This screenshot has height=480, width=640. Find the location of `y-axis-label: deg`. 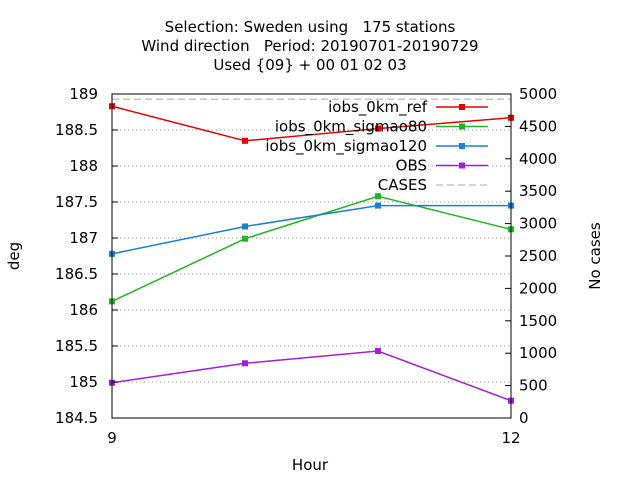

y-axis-label: deg is located at coordinates (14, 256).